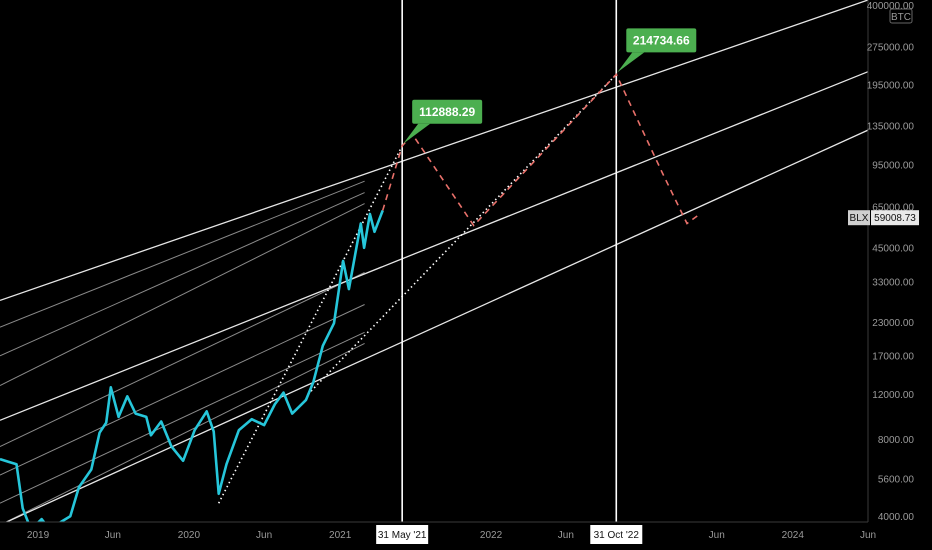 This screenshot has height=550, width=932. I want to click on price-tick-label: 12000.00, so click(893, 395).